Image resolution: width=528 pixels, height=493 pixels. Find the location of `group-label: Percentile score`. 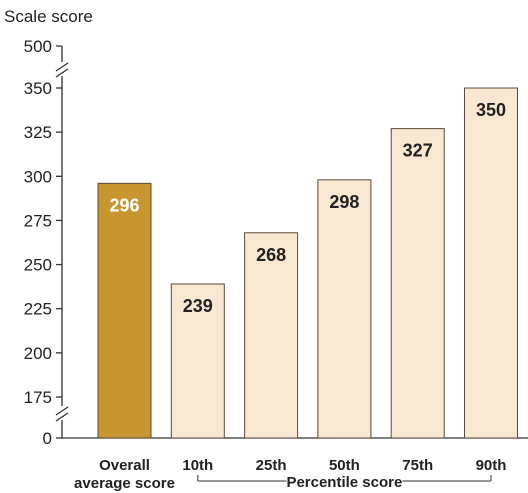

group-label: Percentile score is located at coordinates (344, 482).